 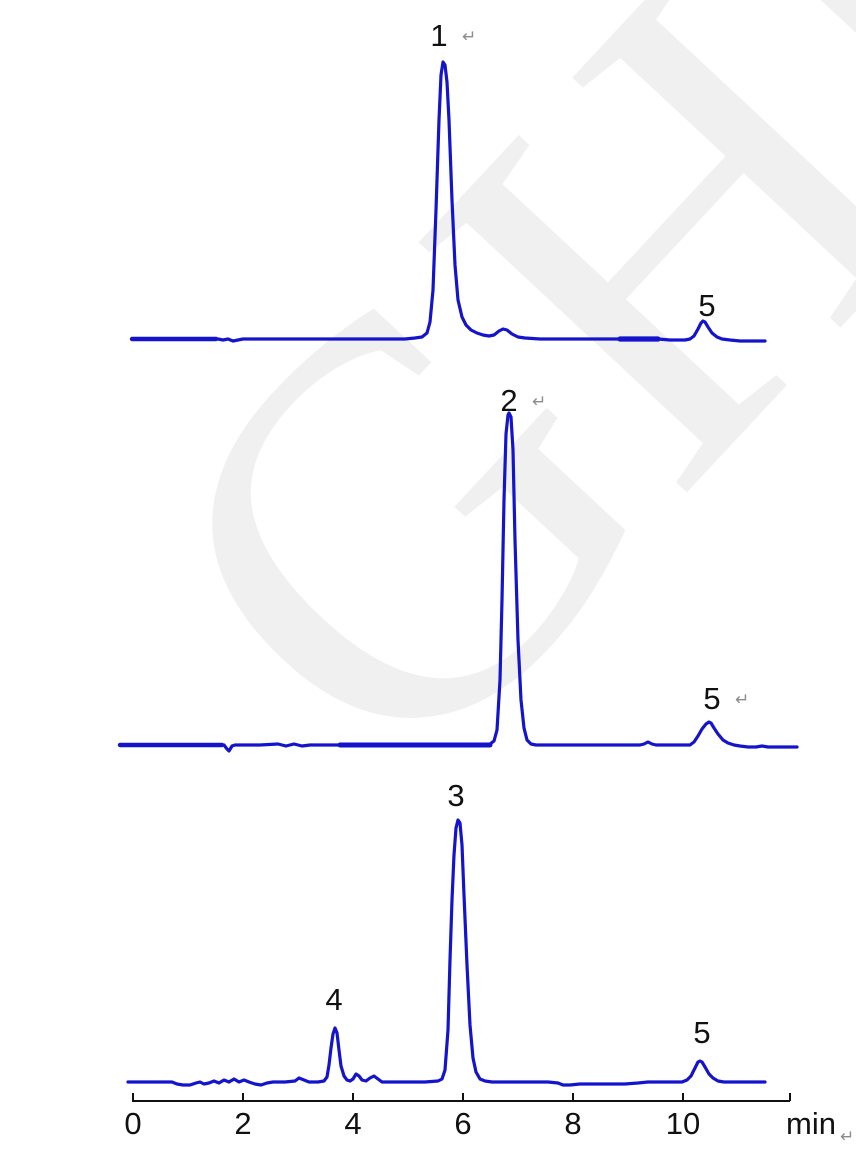 What do you see at coordinates (462, 1123) in the screenshot?
I see `x-axis-tick-label-6: 6` at bounding box center [462, 1123].